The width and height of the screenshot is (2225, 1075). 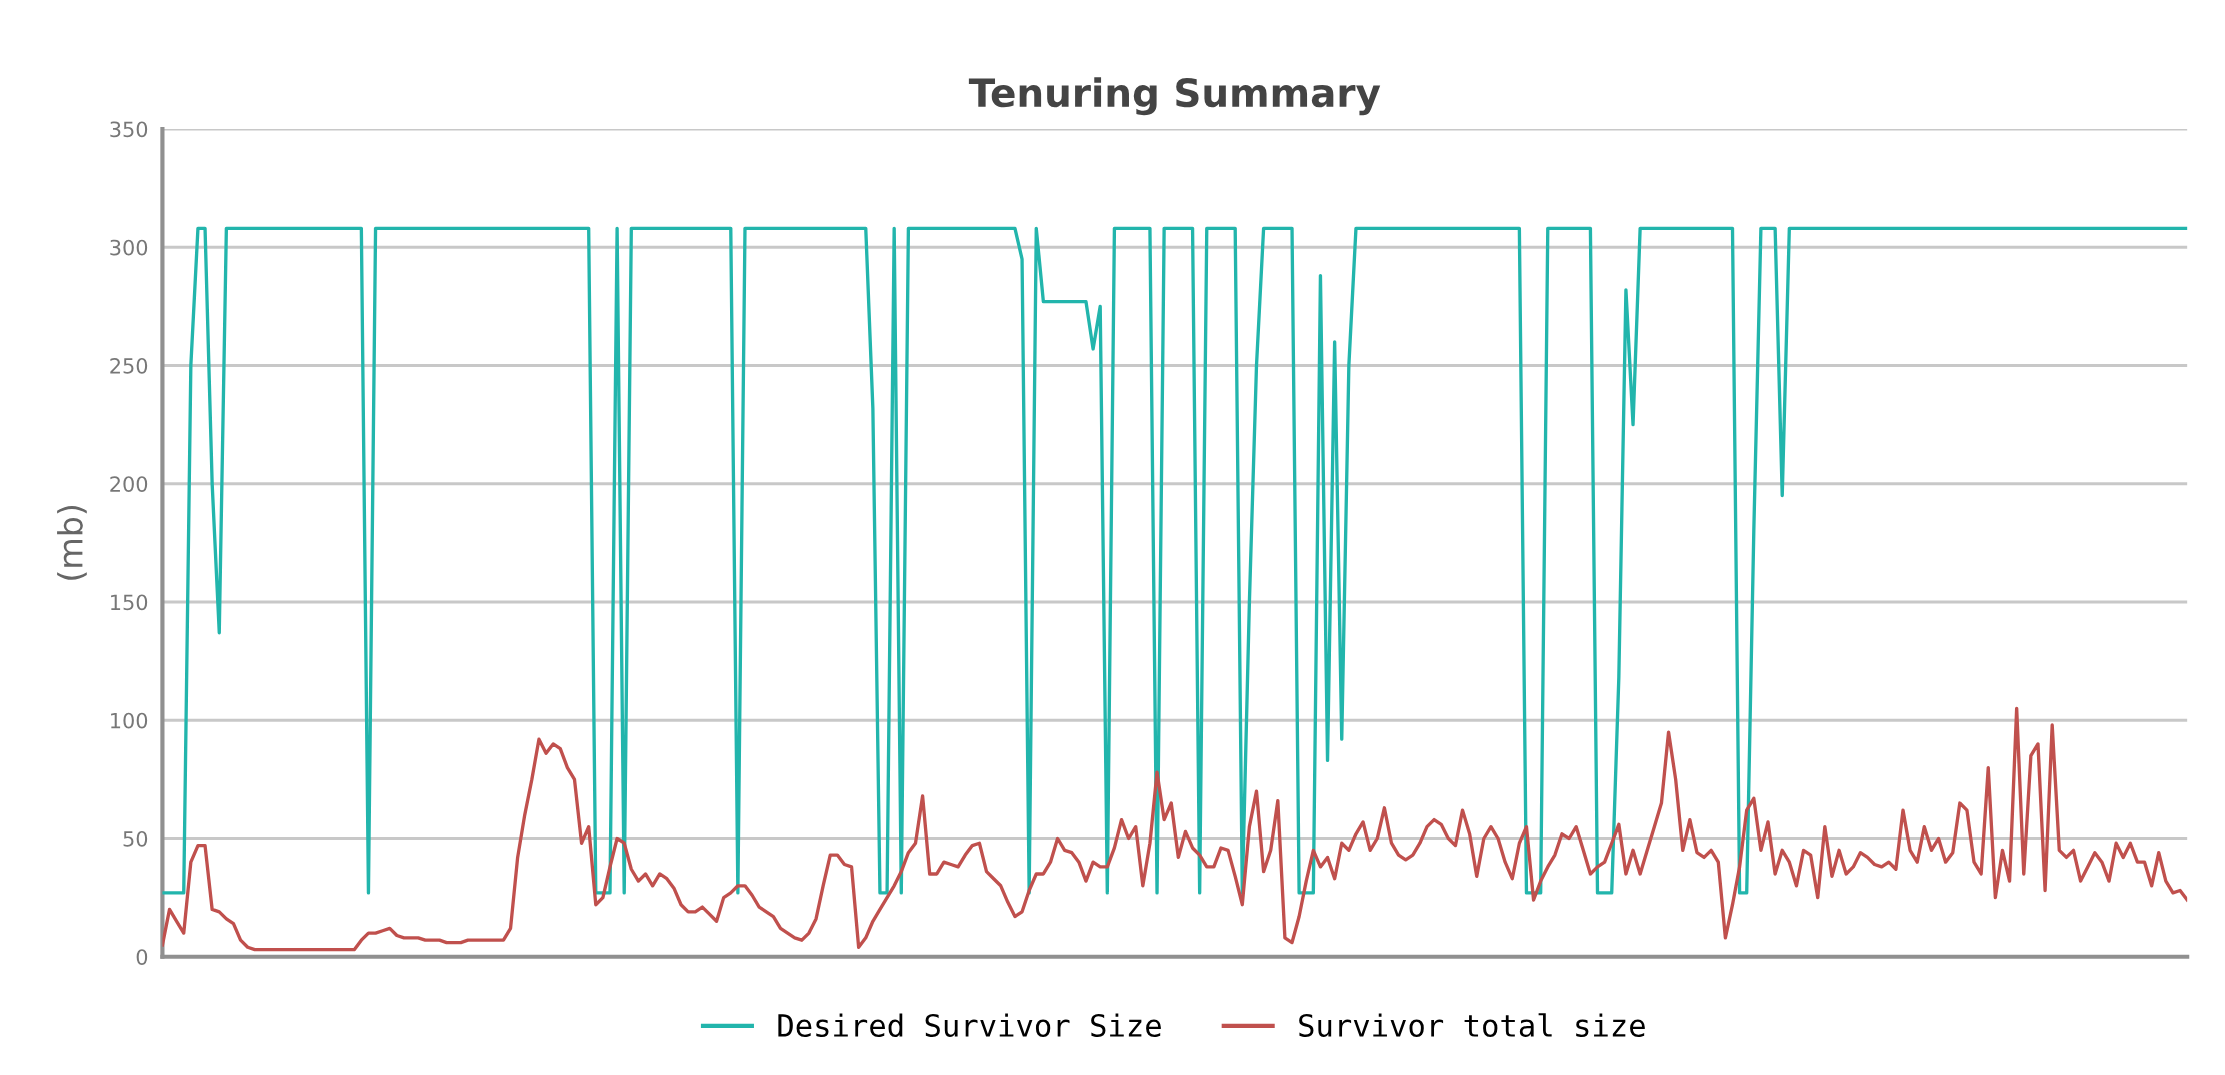 What do you see at coordinates (1174, 96) in the screenshot?
I see `chart-title: Tenuring Summary` at bounding box center [1174, 96].